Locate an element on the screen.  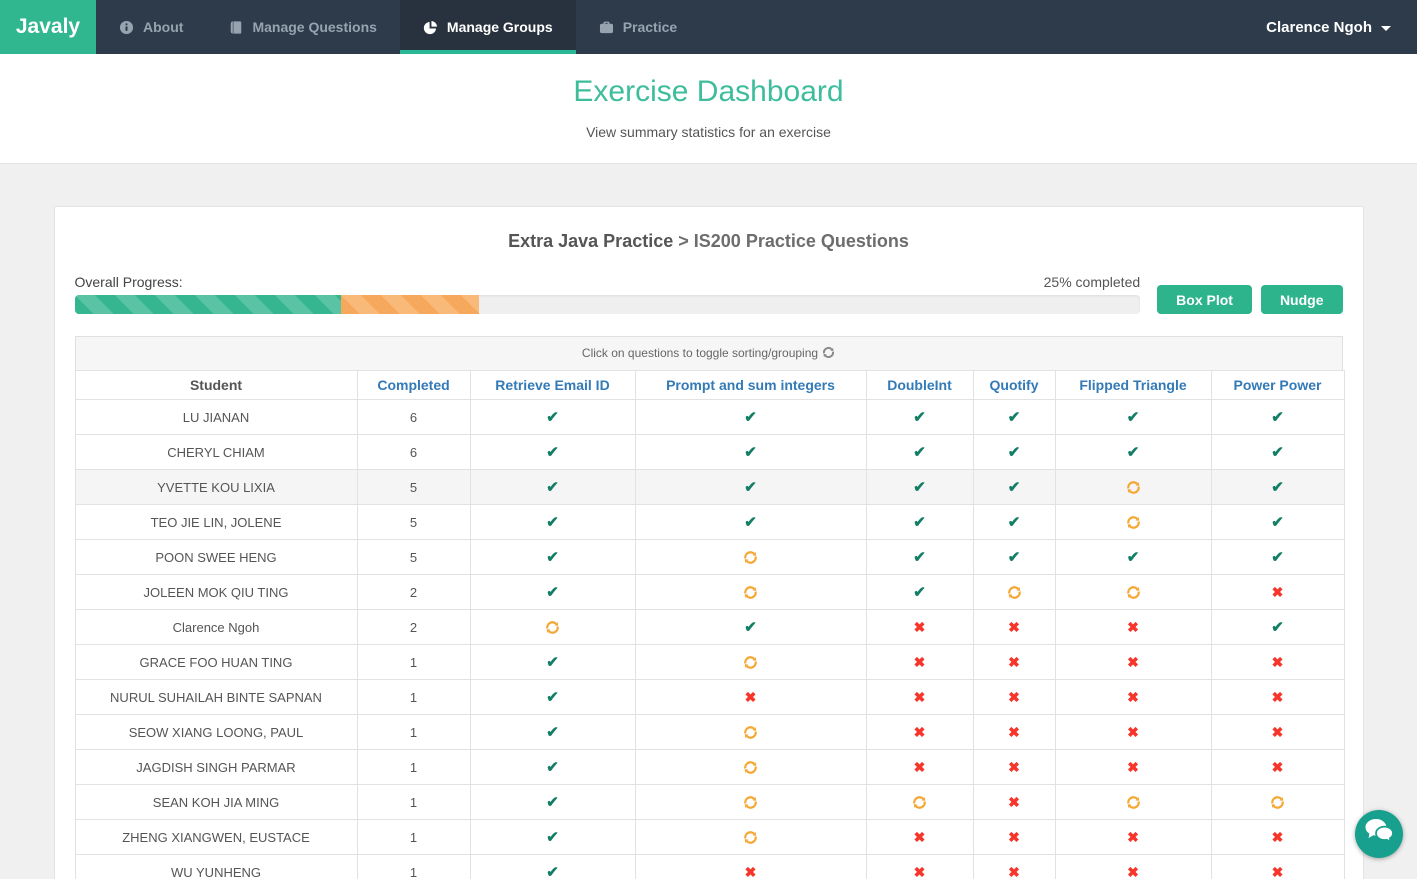
nav-item-practice: Practice is located at coordinates (638, 27).